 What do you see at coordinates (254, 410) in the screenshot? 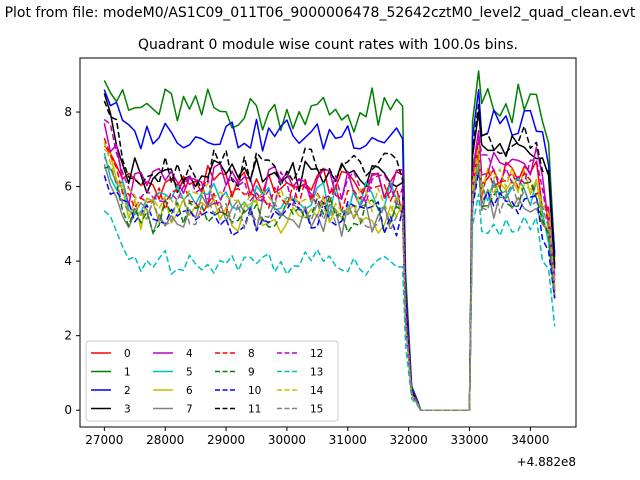
I see `legend-label-11: 11` at bounding box center [254, 410].